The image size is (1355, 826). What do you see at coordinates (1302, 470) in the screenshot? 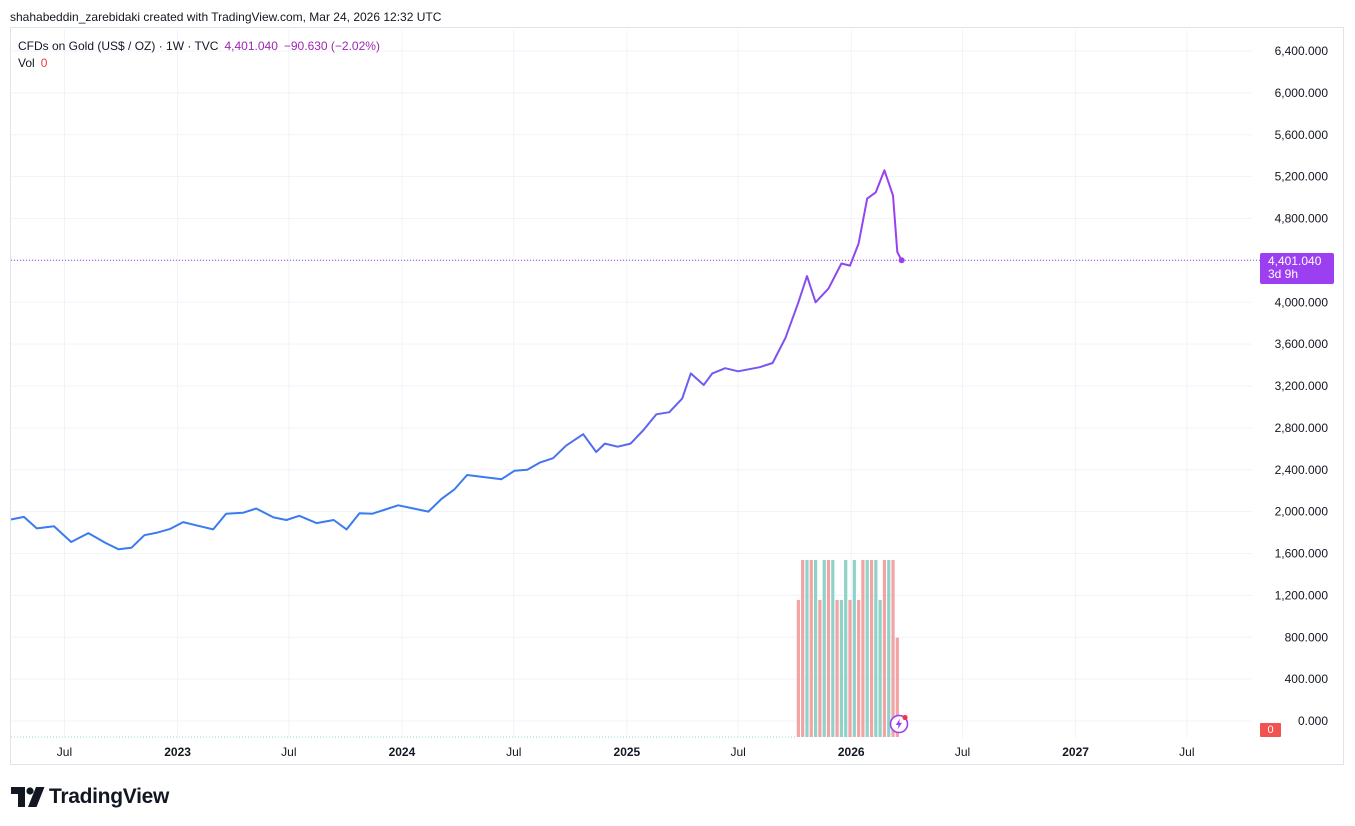
I see `y-tick-label: 2,400.000` at bounding box center [1302, 470].